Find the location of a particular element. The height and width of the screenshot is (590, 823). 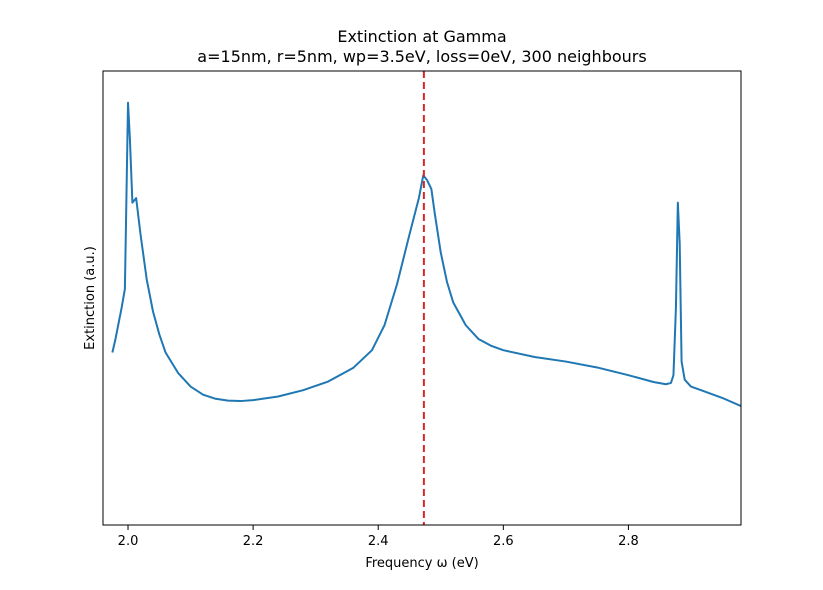

x-axis-ticks: 2.0 2.2 2.4 2.6 2.8 is located at coordinates (378, 537).